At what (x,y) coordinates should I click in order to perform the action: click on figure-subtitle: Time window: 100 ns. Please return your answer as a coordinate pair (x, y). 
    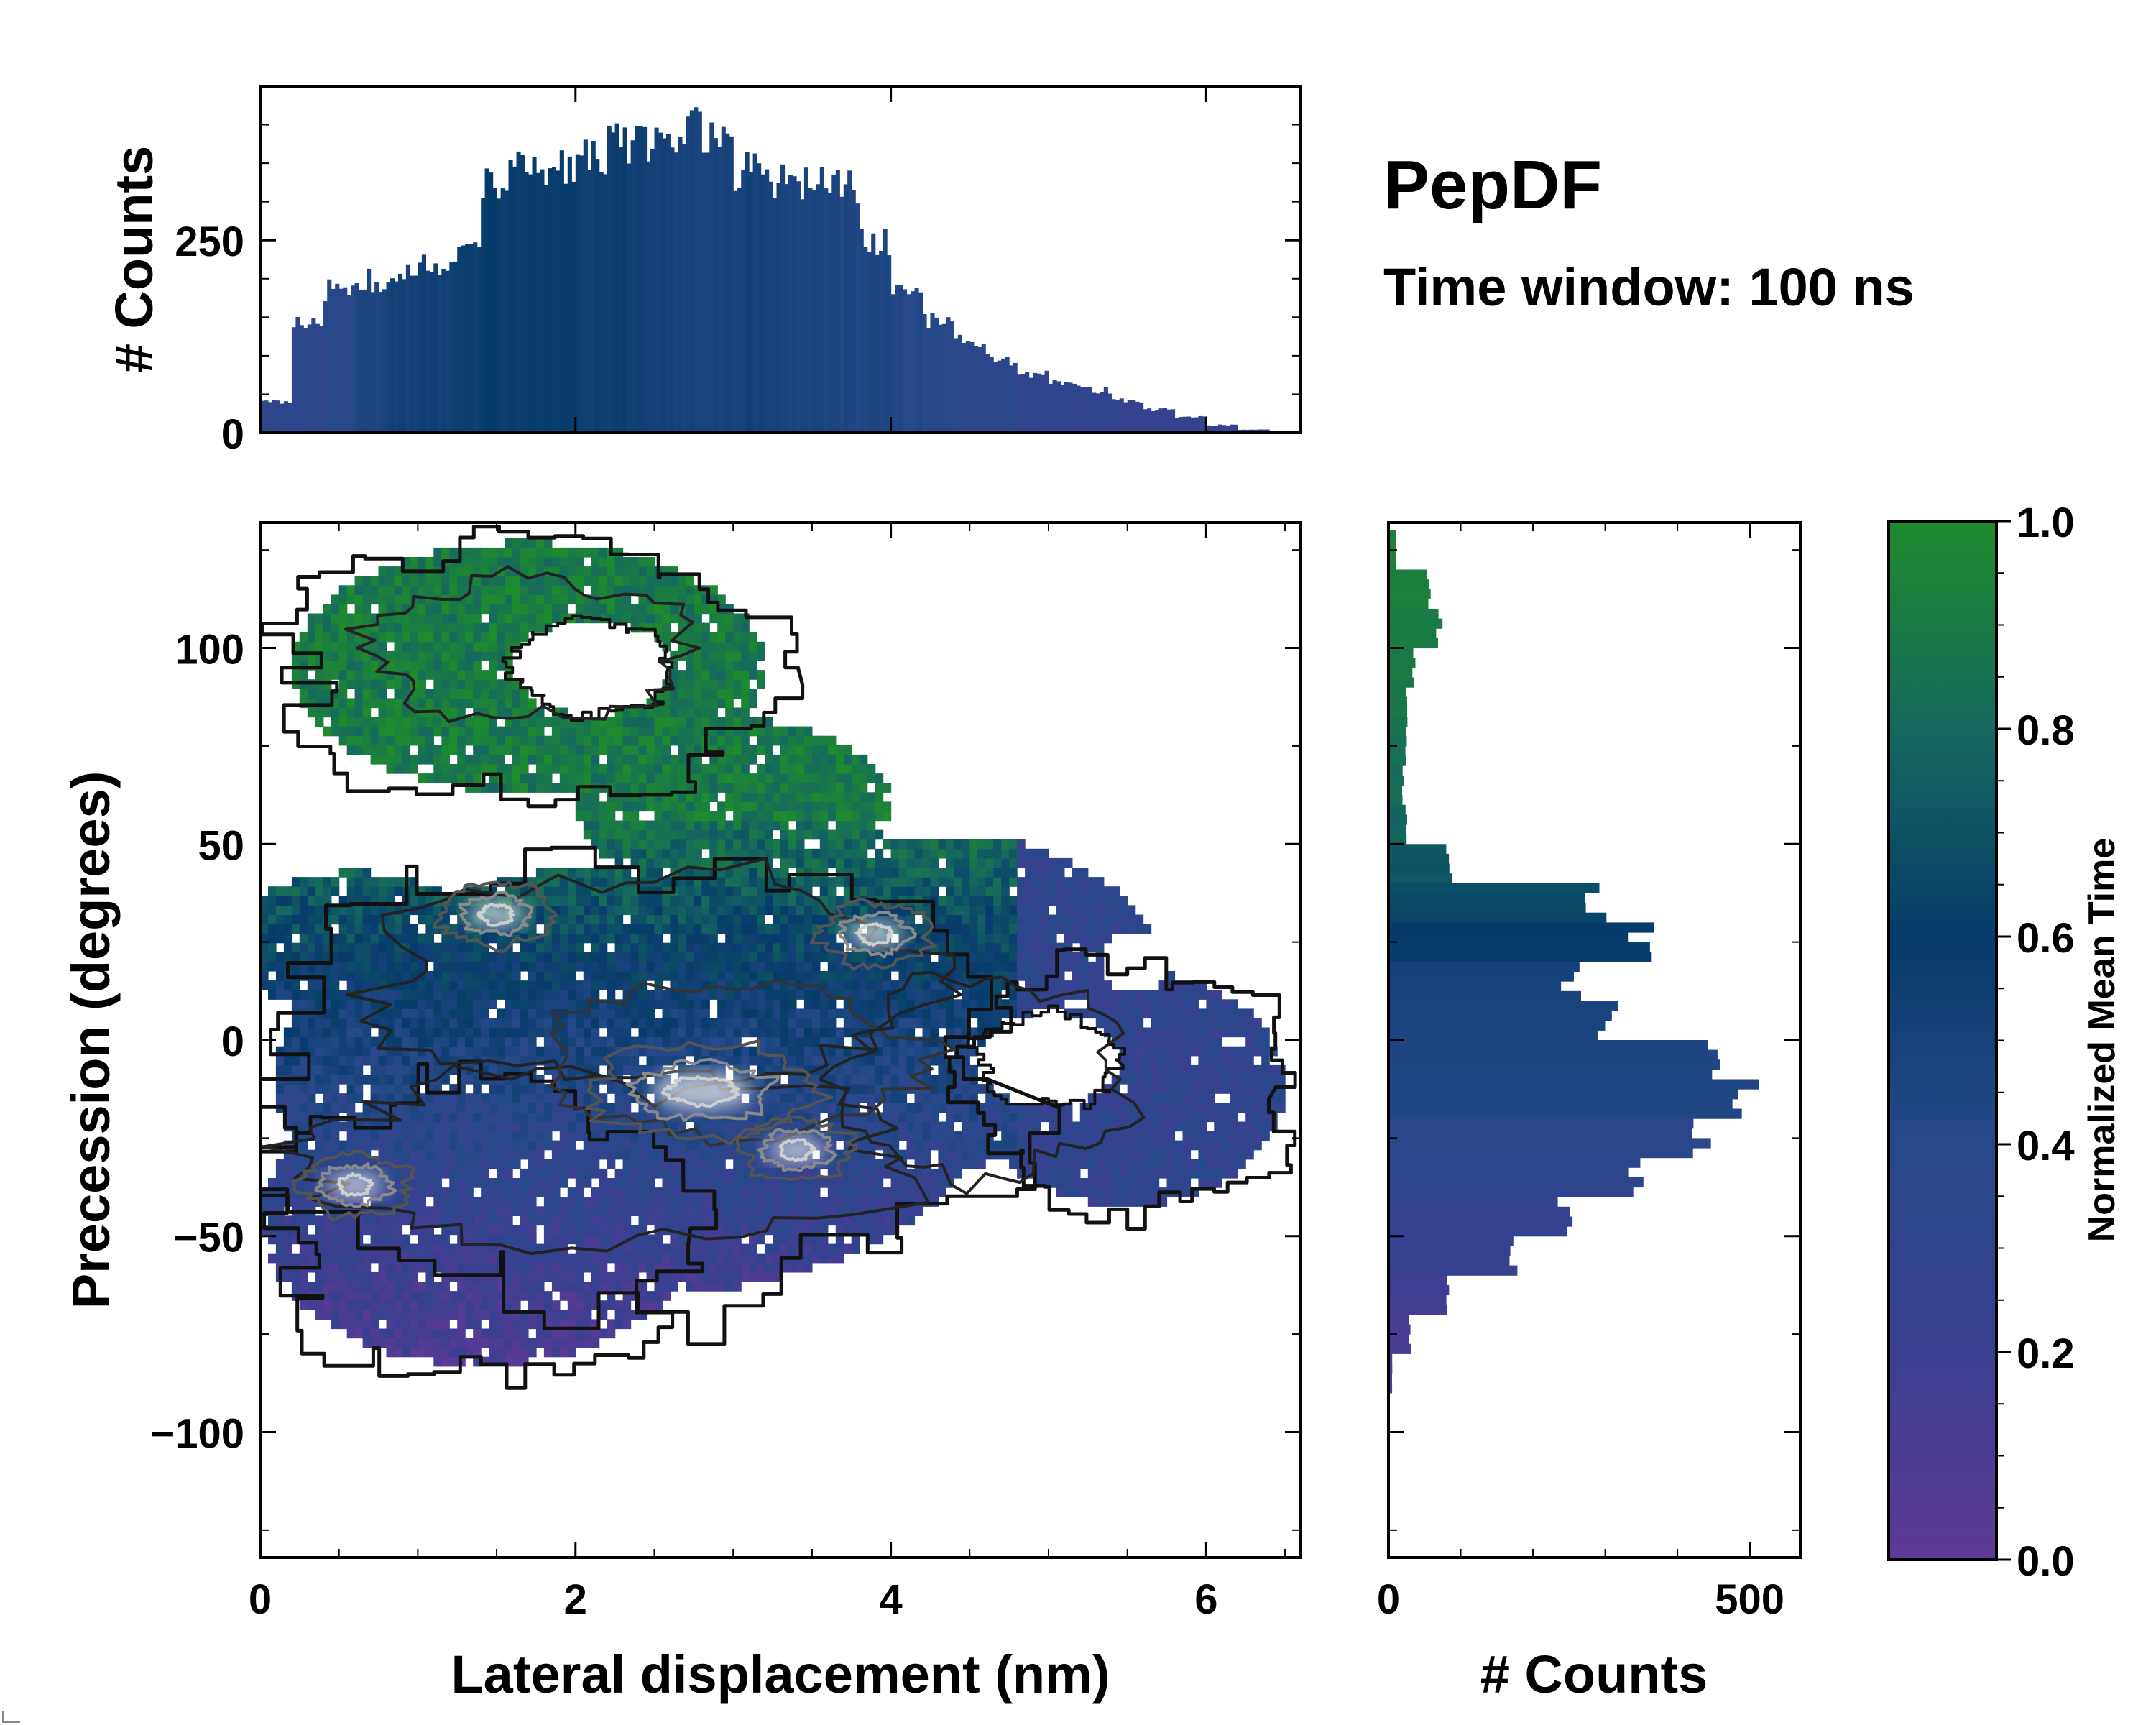
    Looking at the image, I should click on (1649, 287).